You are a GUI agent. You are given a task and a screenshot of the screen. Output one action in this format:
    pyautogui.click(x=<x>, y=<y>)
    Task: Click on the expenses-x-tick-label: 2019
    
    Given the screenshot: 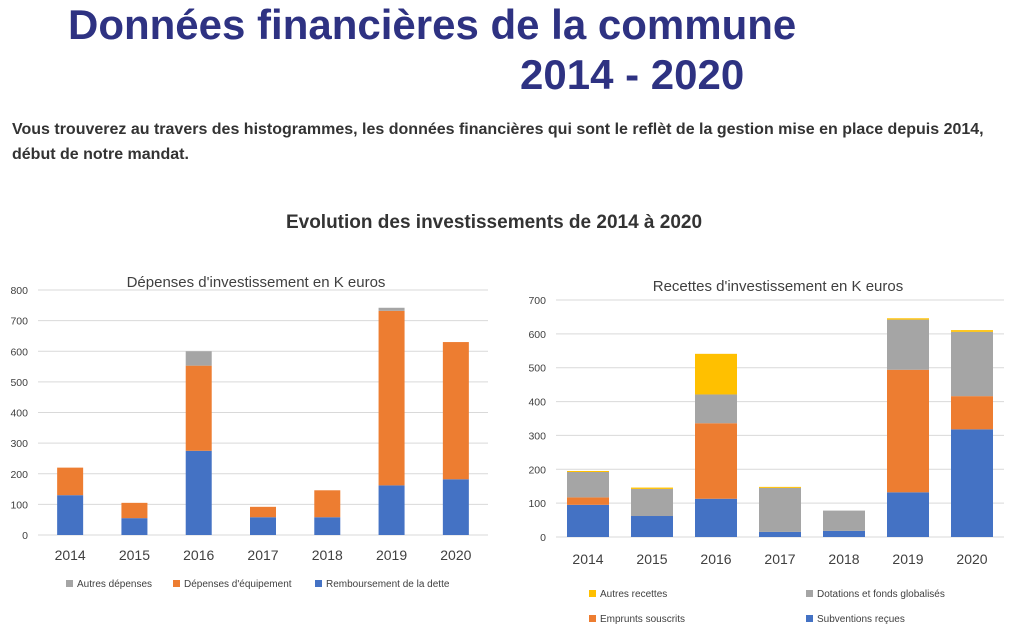 What is the action you would take?
    pyautogui.click(x=391, y=555)
    